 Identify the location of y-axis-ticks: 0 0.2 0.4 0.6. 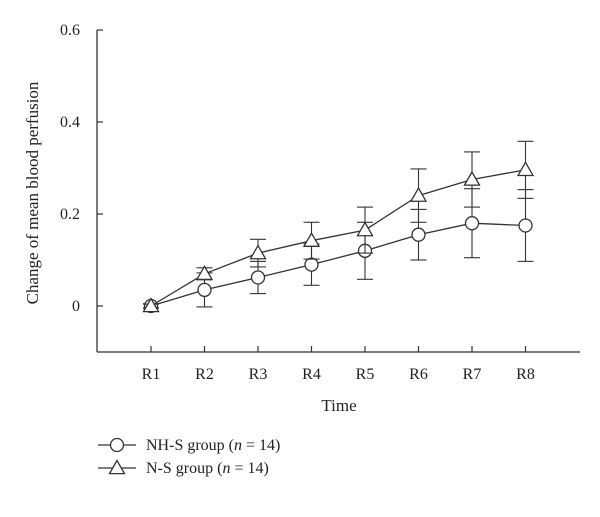
(81, 168).